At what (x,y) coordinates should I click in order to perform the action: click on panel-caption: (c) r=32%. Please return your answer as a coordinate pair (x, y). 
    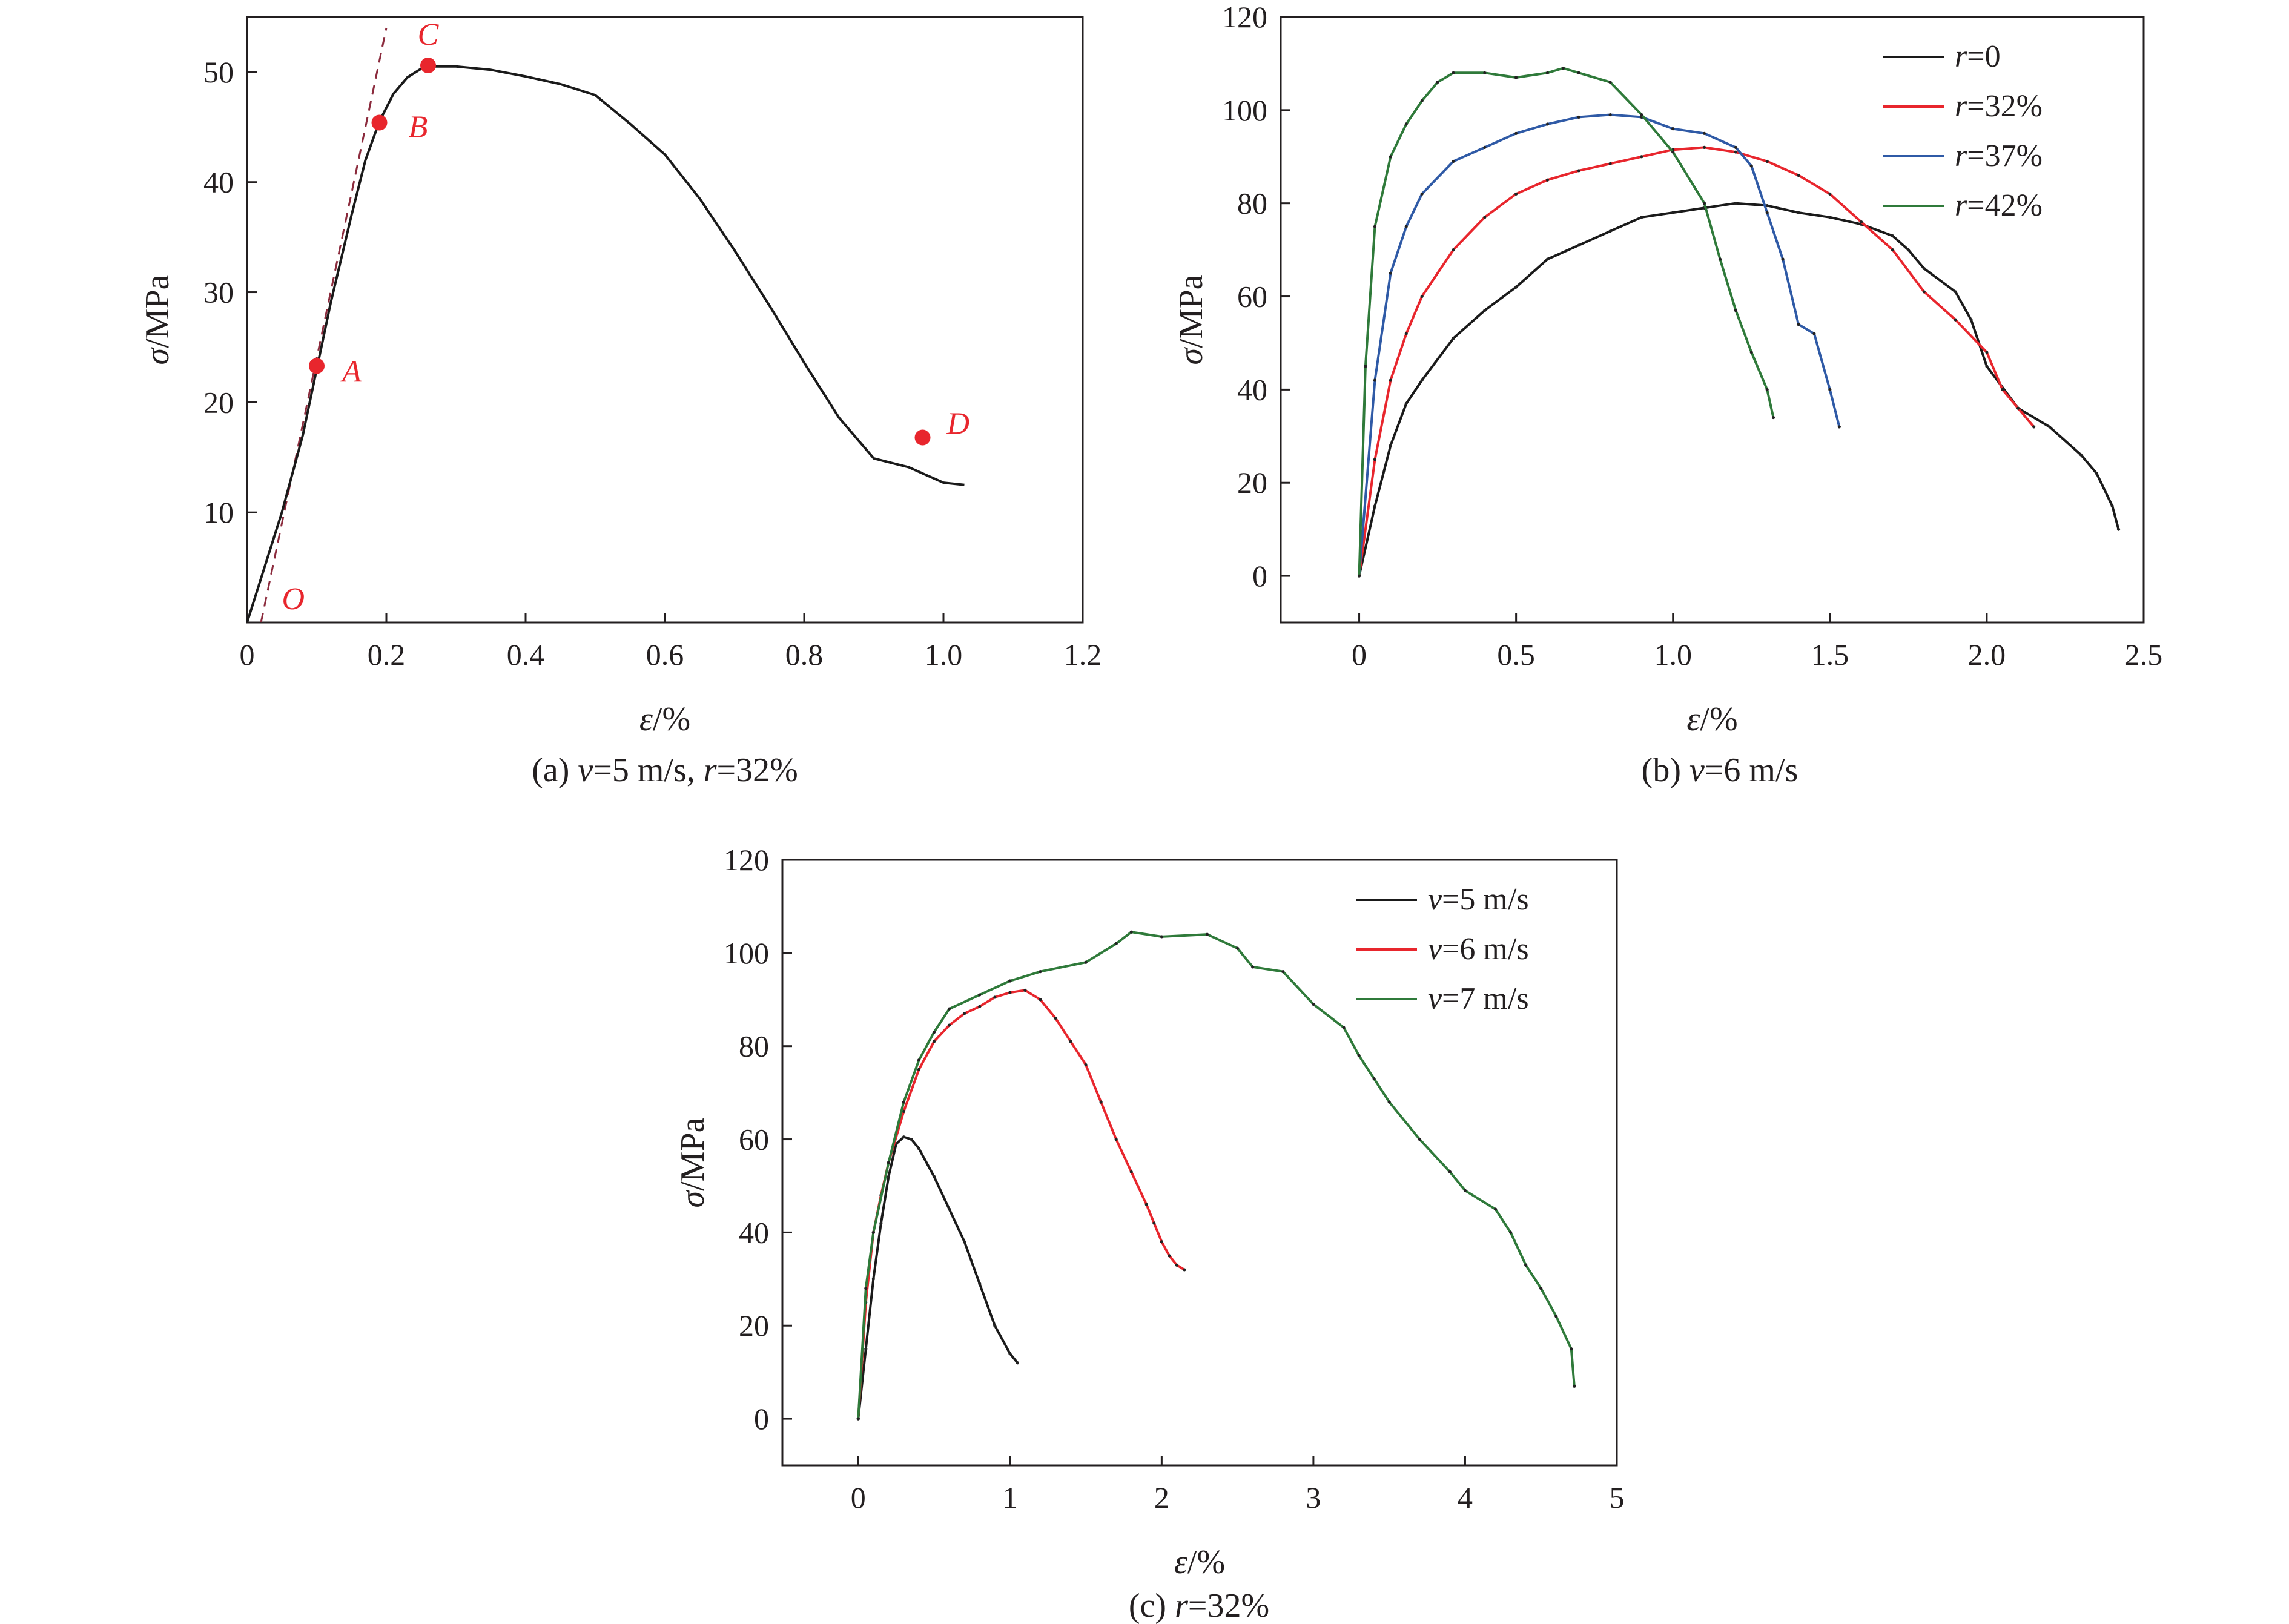
    Looking at the image, I should click on (1199, 1605).